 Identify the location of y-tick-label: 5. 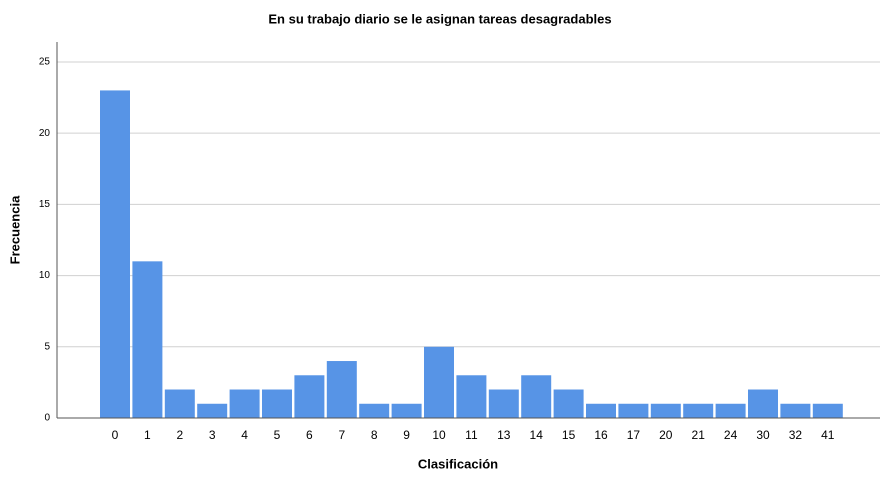
(47, 346).